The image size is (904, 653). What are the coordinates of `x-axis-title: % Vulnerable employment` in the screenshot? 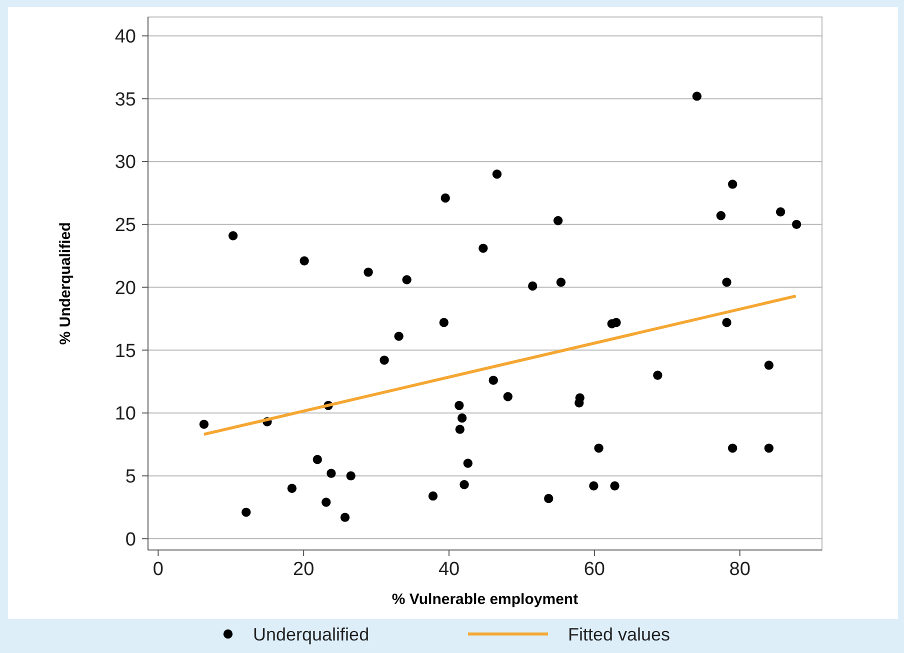 It's located at (485, 599).